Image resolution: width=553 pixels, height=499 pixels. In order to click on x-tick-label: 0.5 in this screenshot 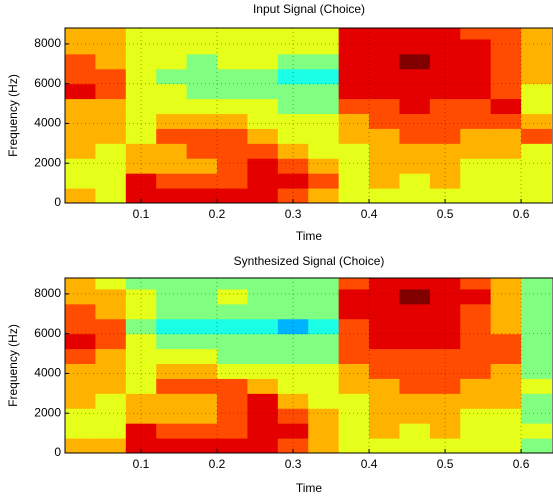, I will do `click(445, 214)`.